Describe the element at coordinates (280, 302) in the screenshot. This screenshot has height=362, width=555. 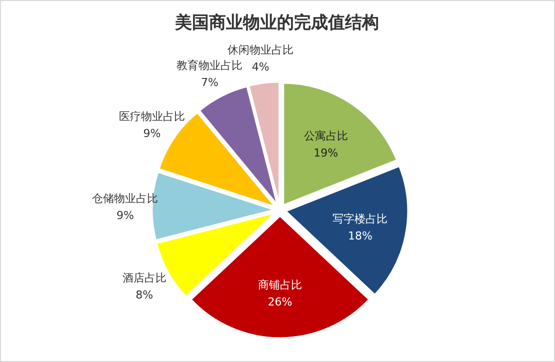
I see `data-label: 26%` at that location.